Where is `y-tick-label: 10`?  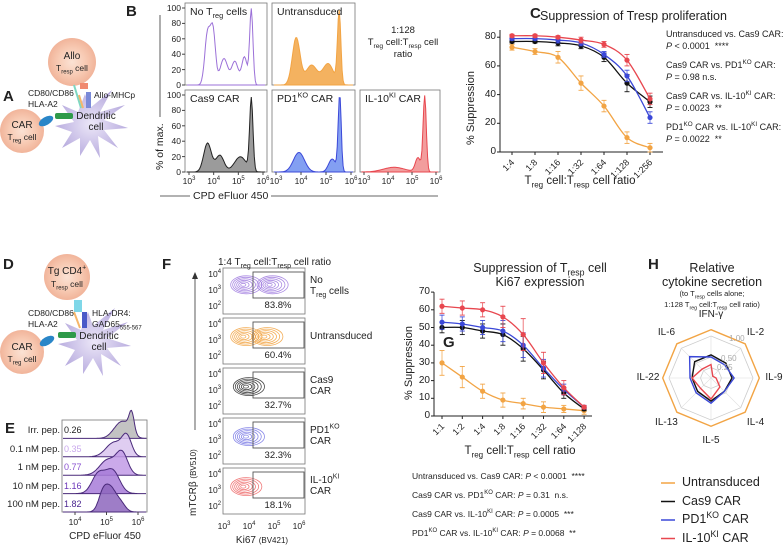 y-tick-label: 10 is located at coordinates (424, 398).